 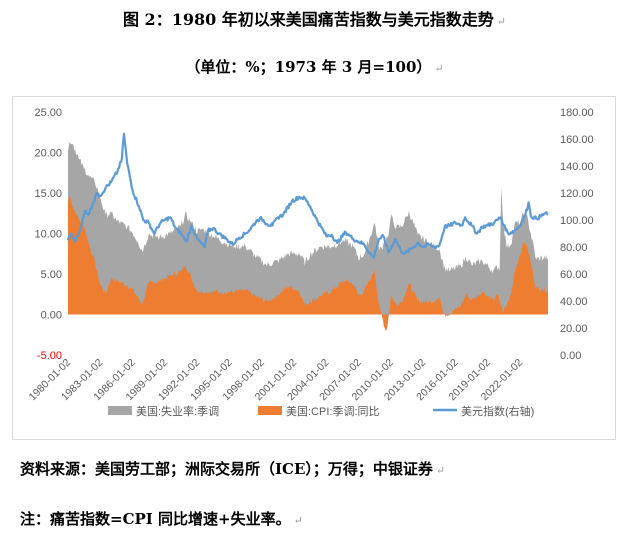 I want to click on legend-label: 美国:CPI:季调:同比, so click(x=333, y=411).